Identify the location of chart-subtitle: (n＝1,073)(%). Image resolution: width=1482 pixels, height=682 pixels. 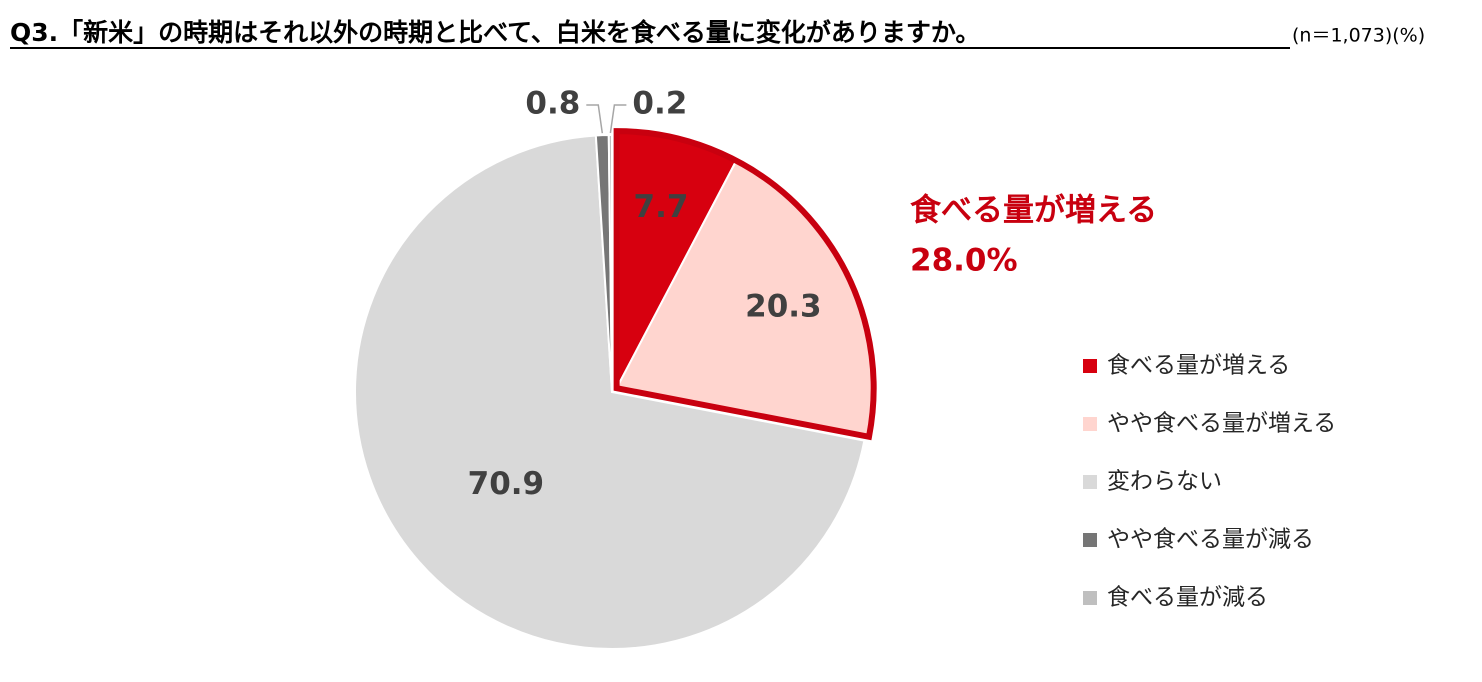
(1358, 36).